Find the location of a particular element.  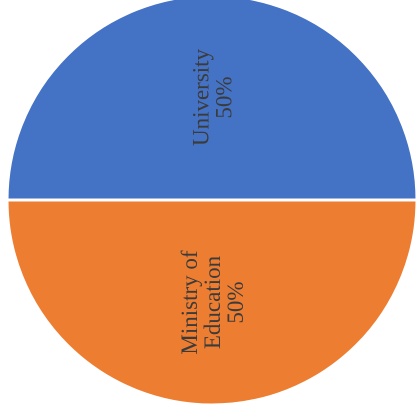

slice-label-1: University50% is located at coordinates (213, 97).